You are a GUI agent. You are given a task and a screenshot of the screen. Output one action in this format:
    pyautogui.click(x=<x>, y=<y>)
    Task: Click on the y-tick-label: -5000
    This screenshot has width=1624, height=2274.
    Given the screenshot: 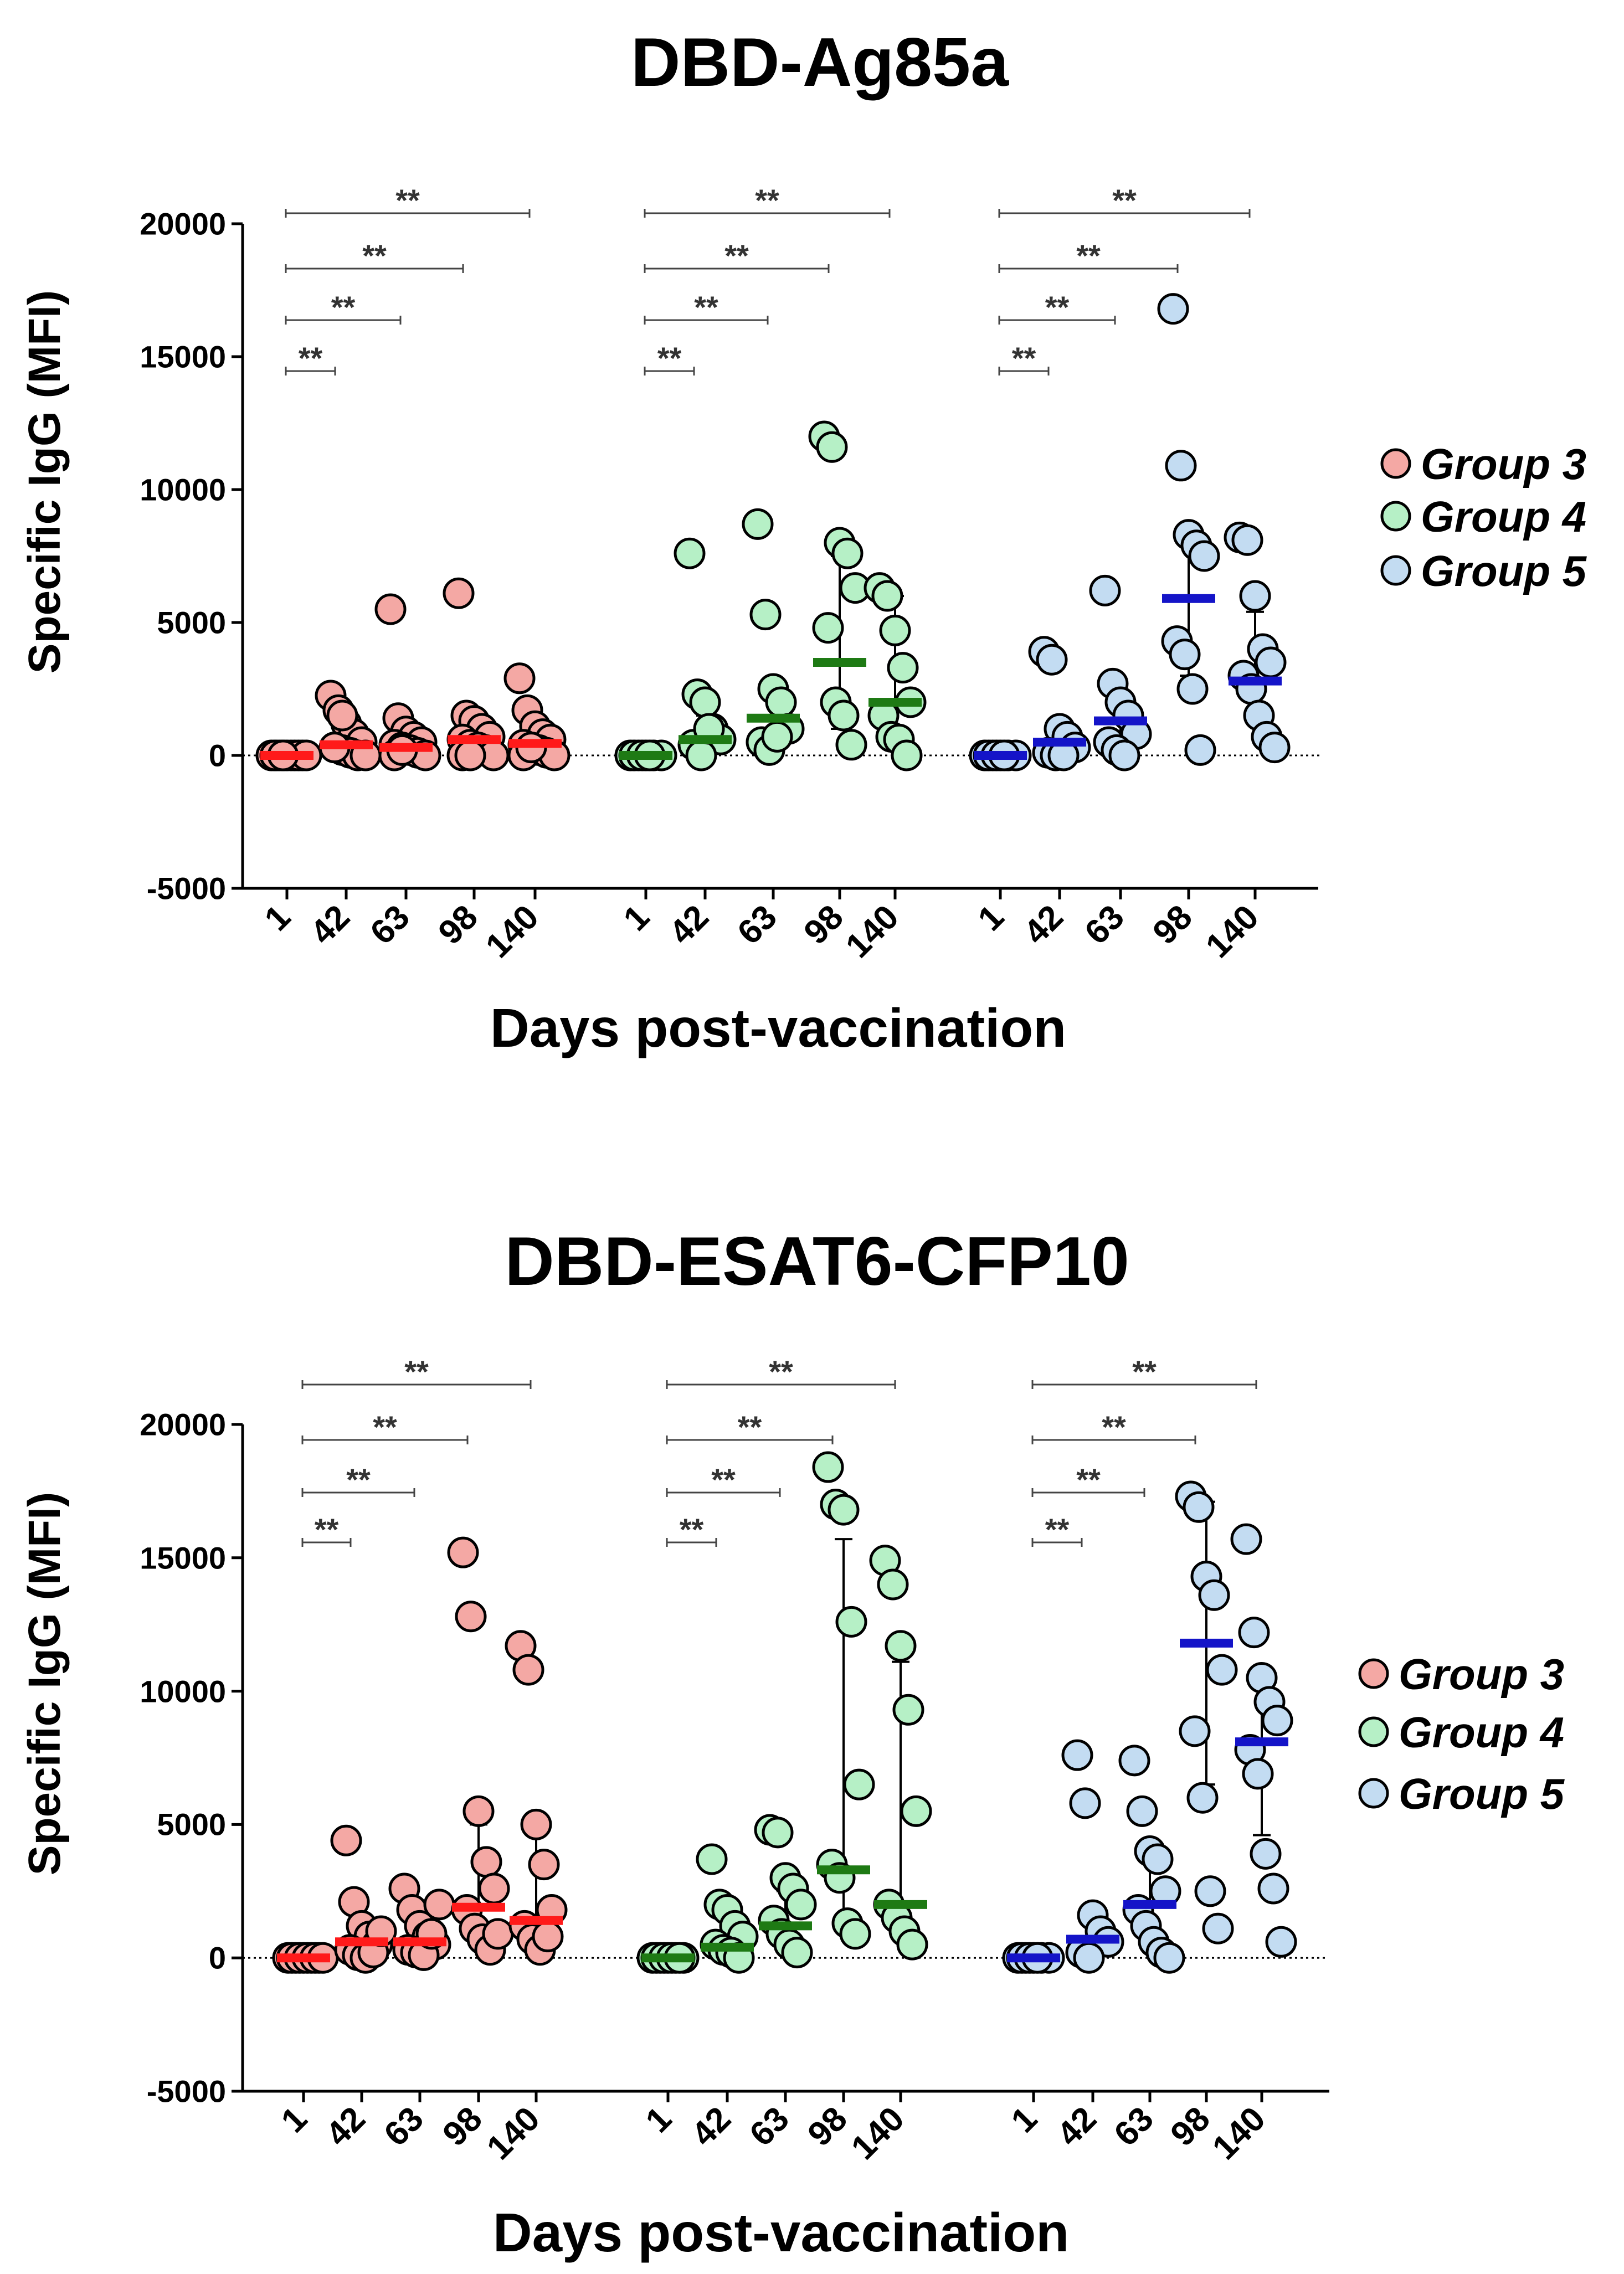 What is the action you would take?
    pyautogui.click(x=186, y=2091)
    